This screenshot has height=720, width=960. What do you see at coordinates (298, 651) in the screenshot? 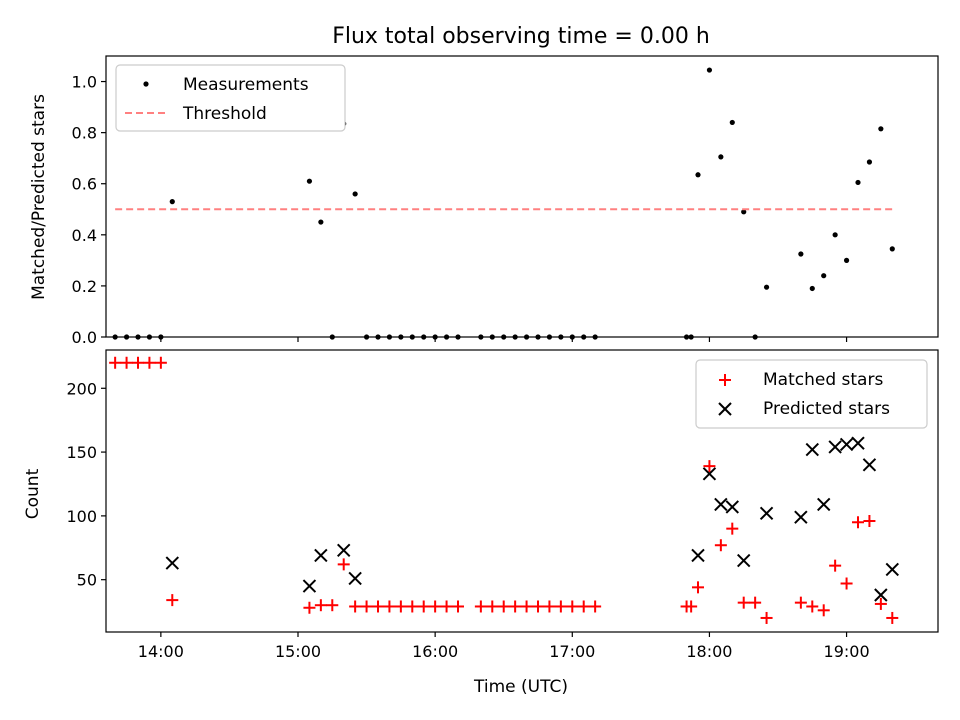
I see `bottom-xtick-label: 15:00` at bounding box center [298, 651].